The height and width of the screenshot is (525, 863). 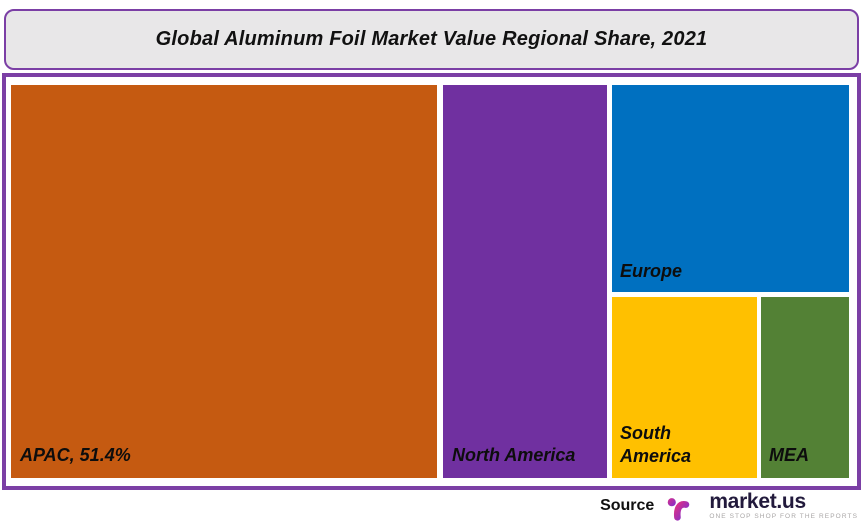 I want to click on brand-tagline: ONE STOP SHOP FOR THE REPORTS, so click(x=783, y=517).